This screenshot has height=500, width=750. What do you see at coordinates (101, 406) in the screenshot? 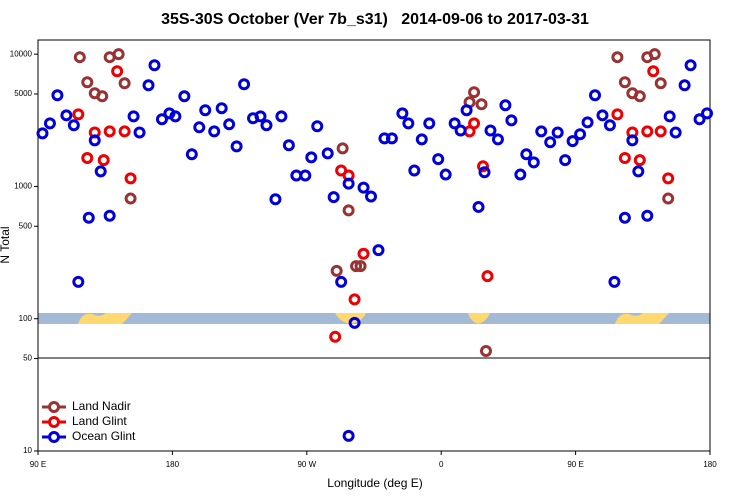
I see `legend-label: Land Nadir` at bounding box center [101, 406].